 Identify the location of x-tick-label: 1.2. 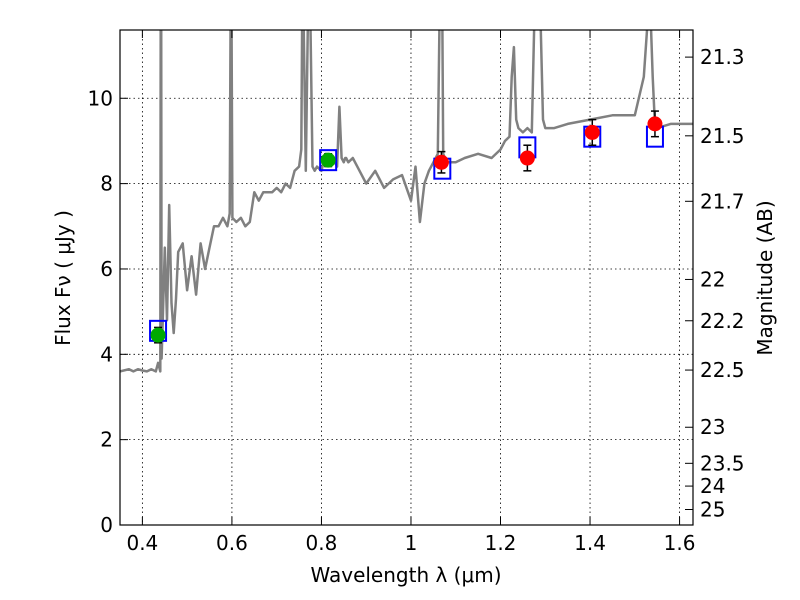
(501, 543).